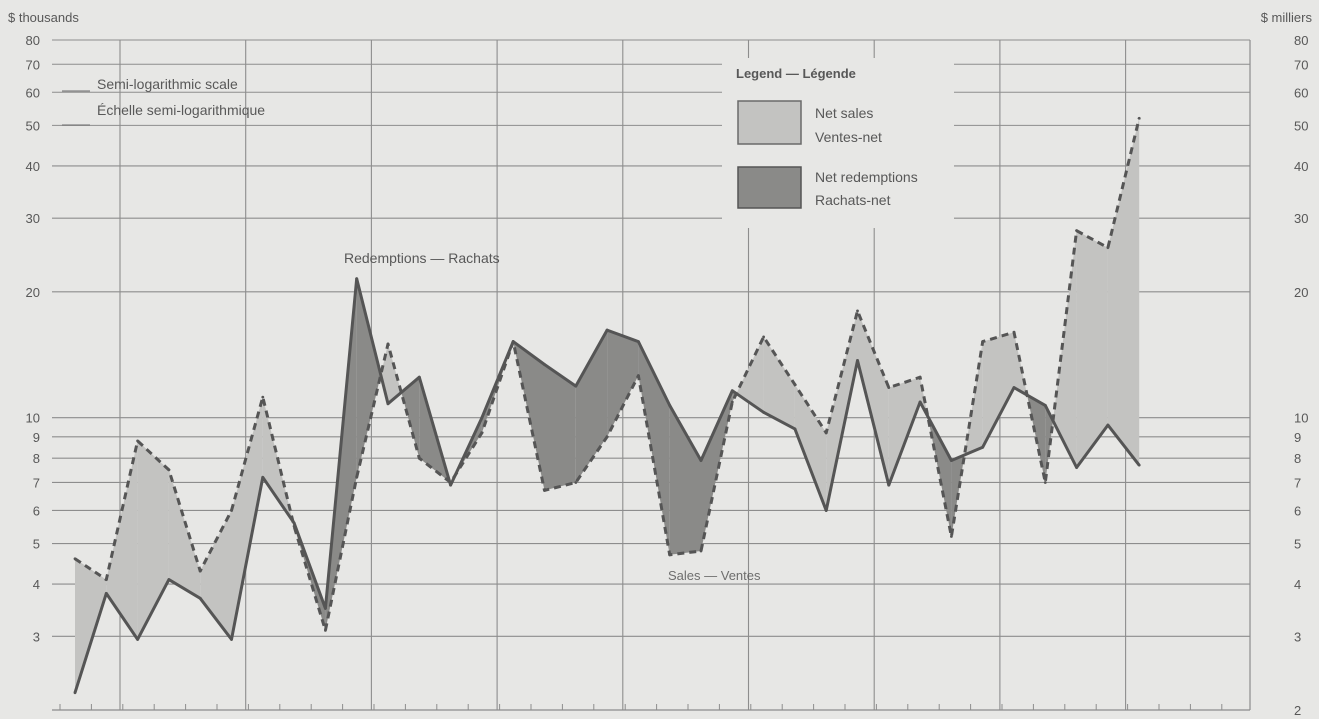 Image resolution: width=1319 pixels, height=719 pixels. Describe the element at coordinates (167, 84) in the screenshot. I see `scale-note-en: Semi-logarithmic scale` at that location.